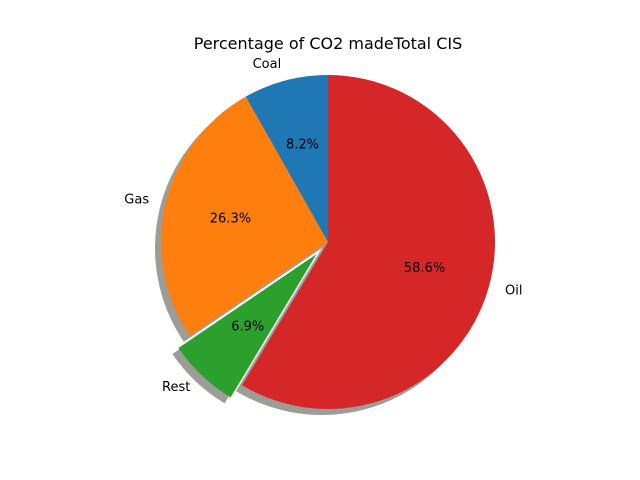 This screenshot has height=480, width=640. I want to click on chart-title: Percentage of CO2 madeTotal CIS, so click(328, 43).